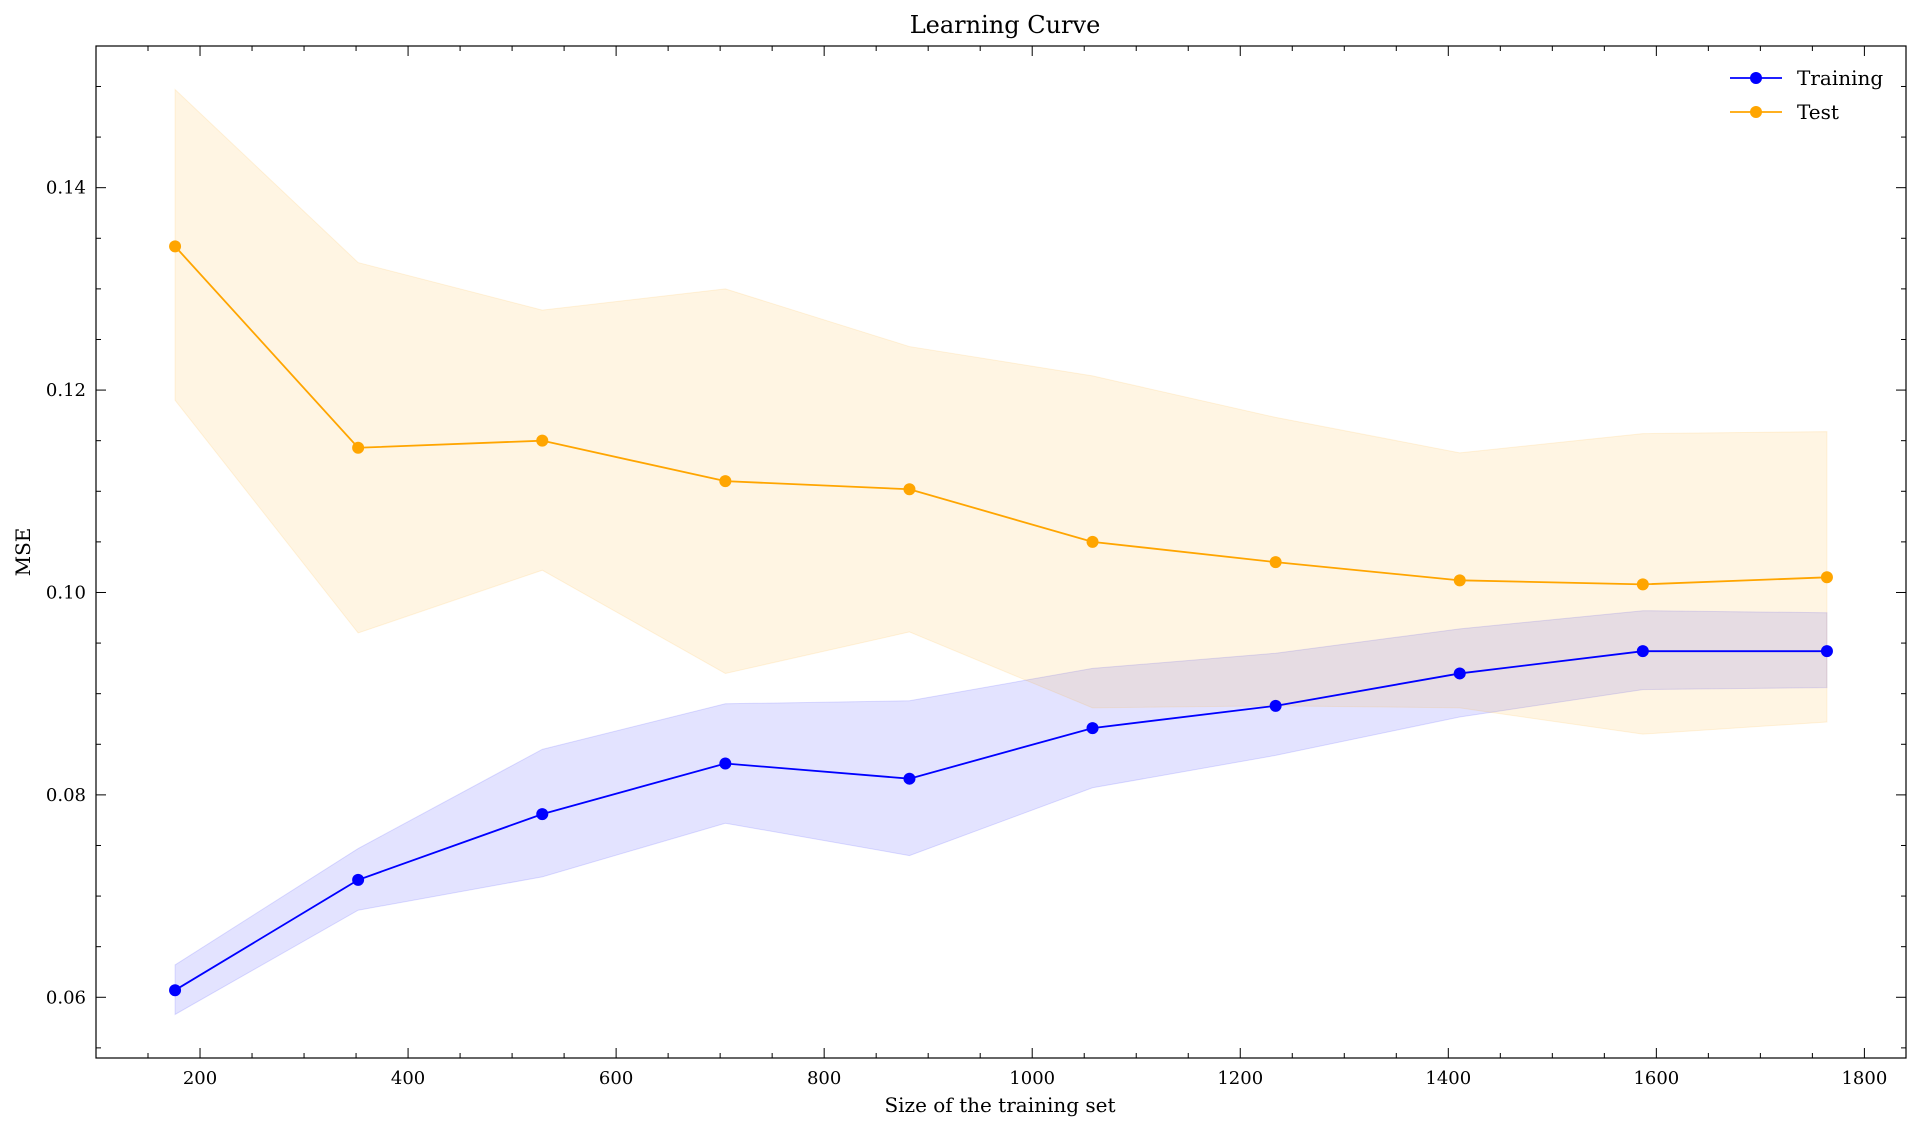 The image size is (1920, 1132). I want to click on y-tick-label: 0.14, so click(66, 188).